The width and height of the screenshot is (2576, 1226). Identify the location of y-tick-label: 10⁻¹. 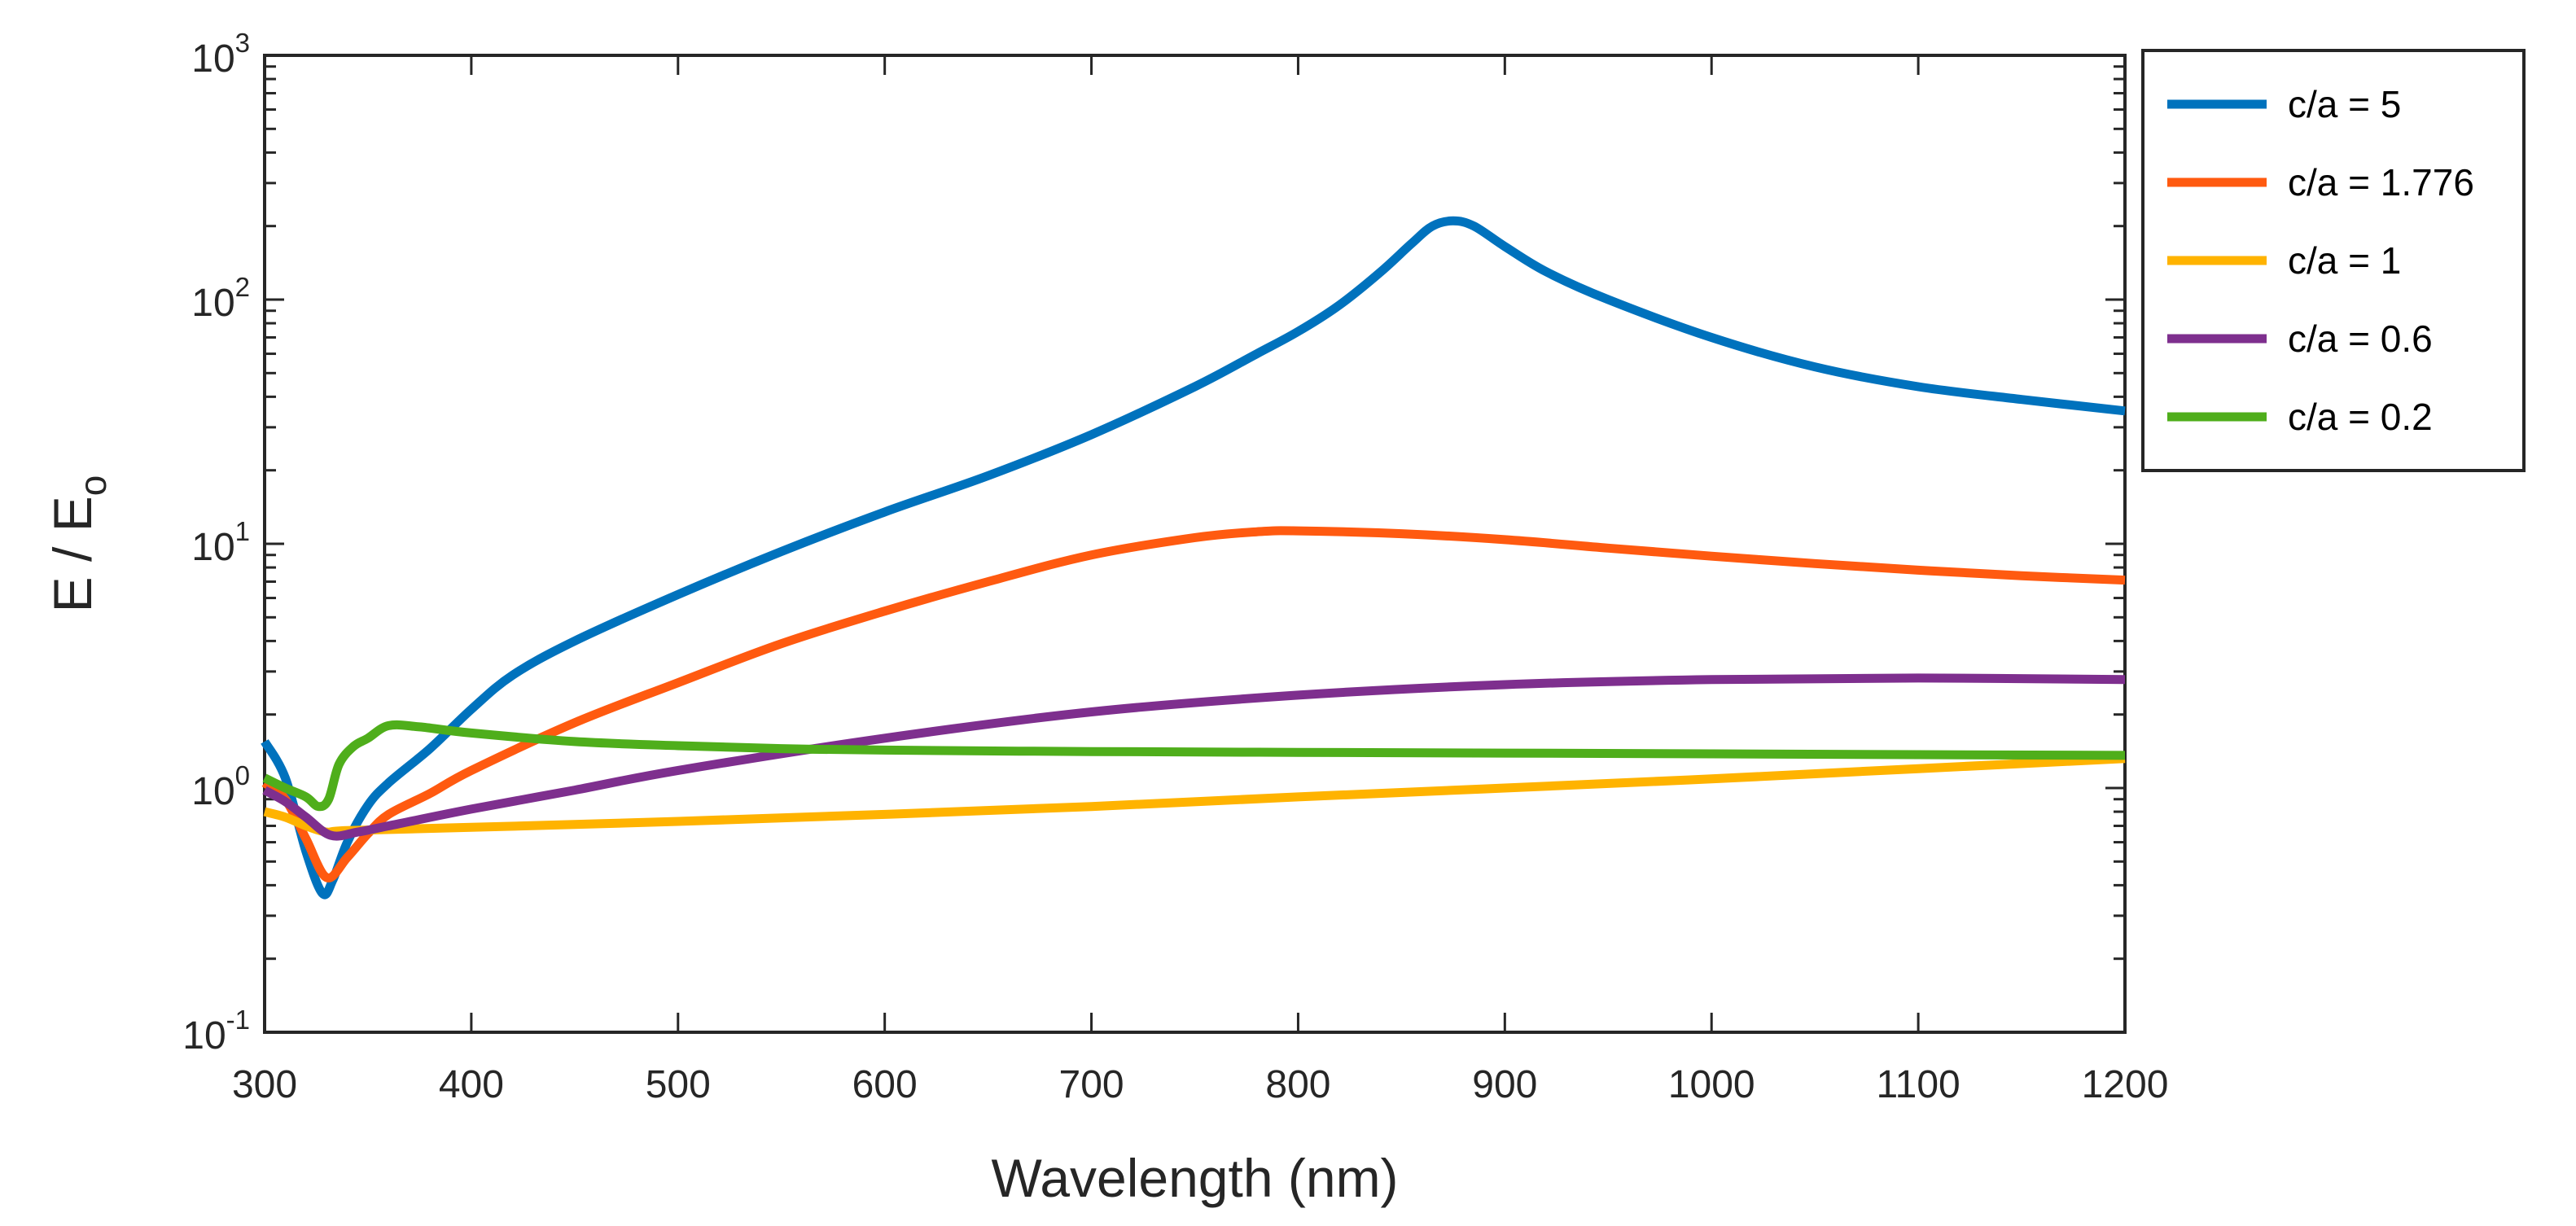
(216, 1031).